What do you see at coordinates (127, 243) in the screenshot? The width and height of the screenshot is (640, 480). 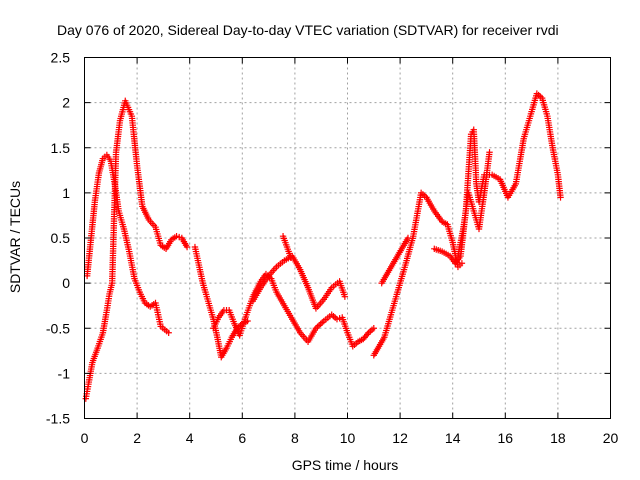 I see `series-satellite-track-B` at bounding box center [127, 243].